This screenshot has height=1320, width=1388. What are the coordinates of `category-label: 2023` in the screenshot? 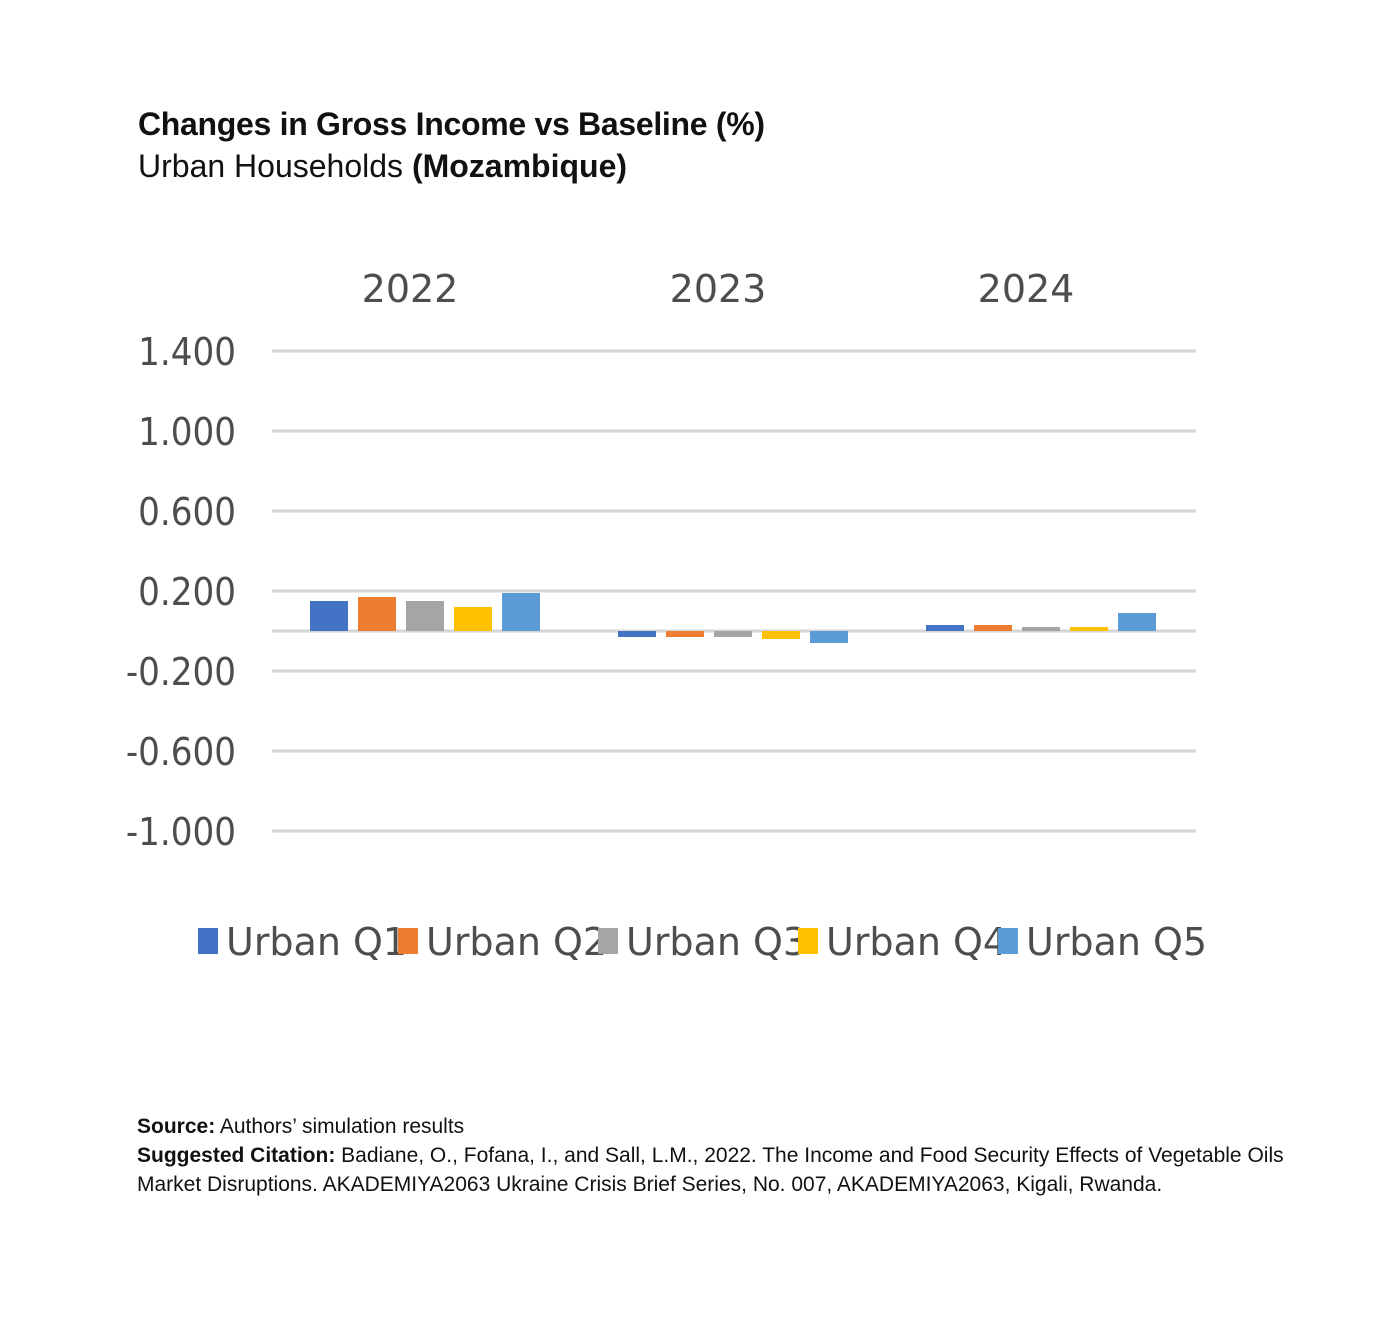 It's located at (718, 289).